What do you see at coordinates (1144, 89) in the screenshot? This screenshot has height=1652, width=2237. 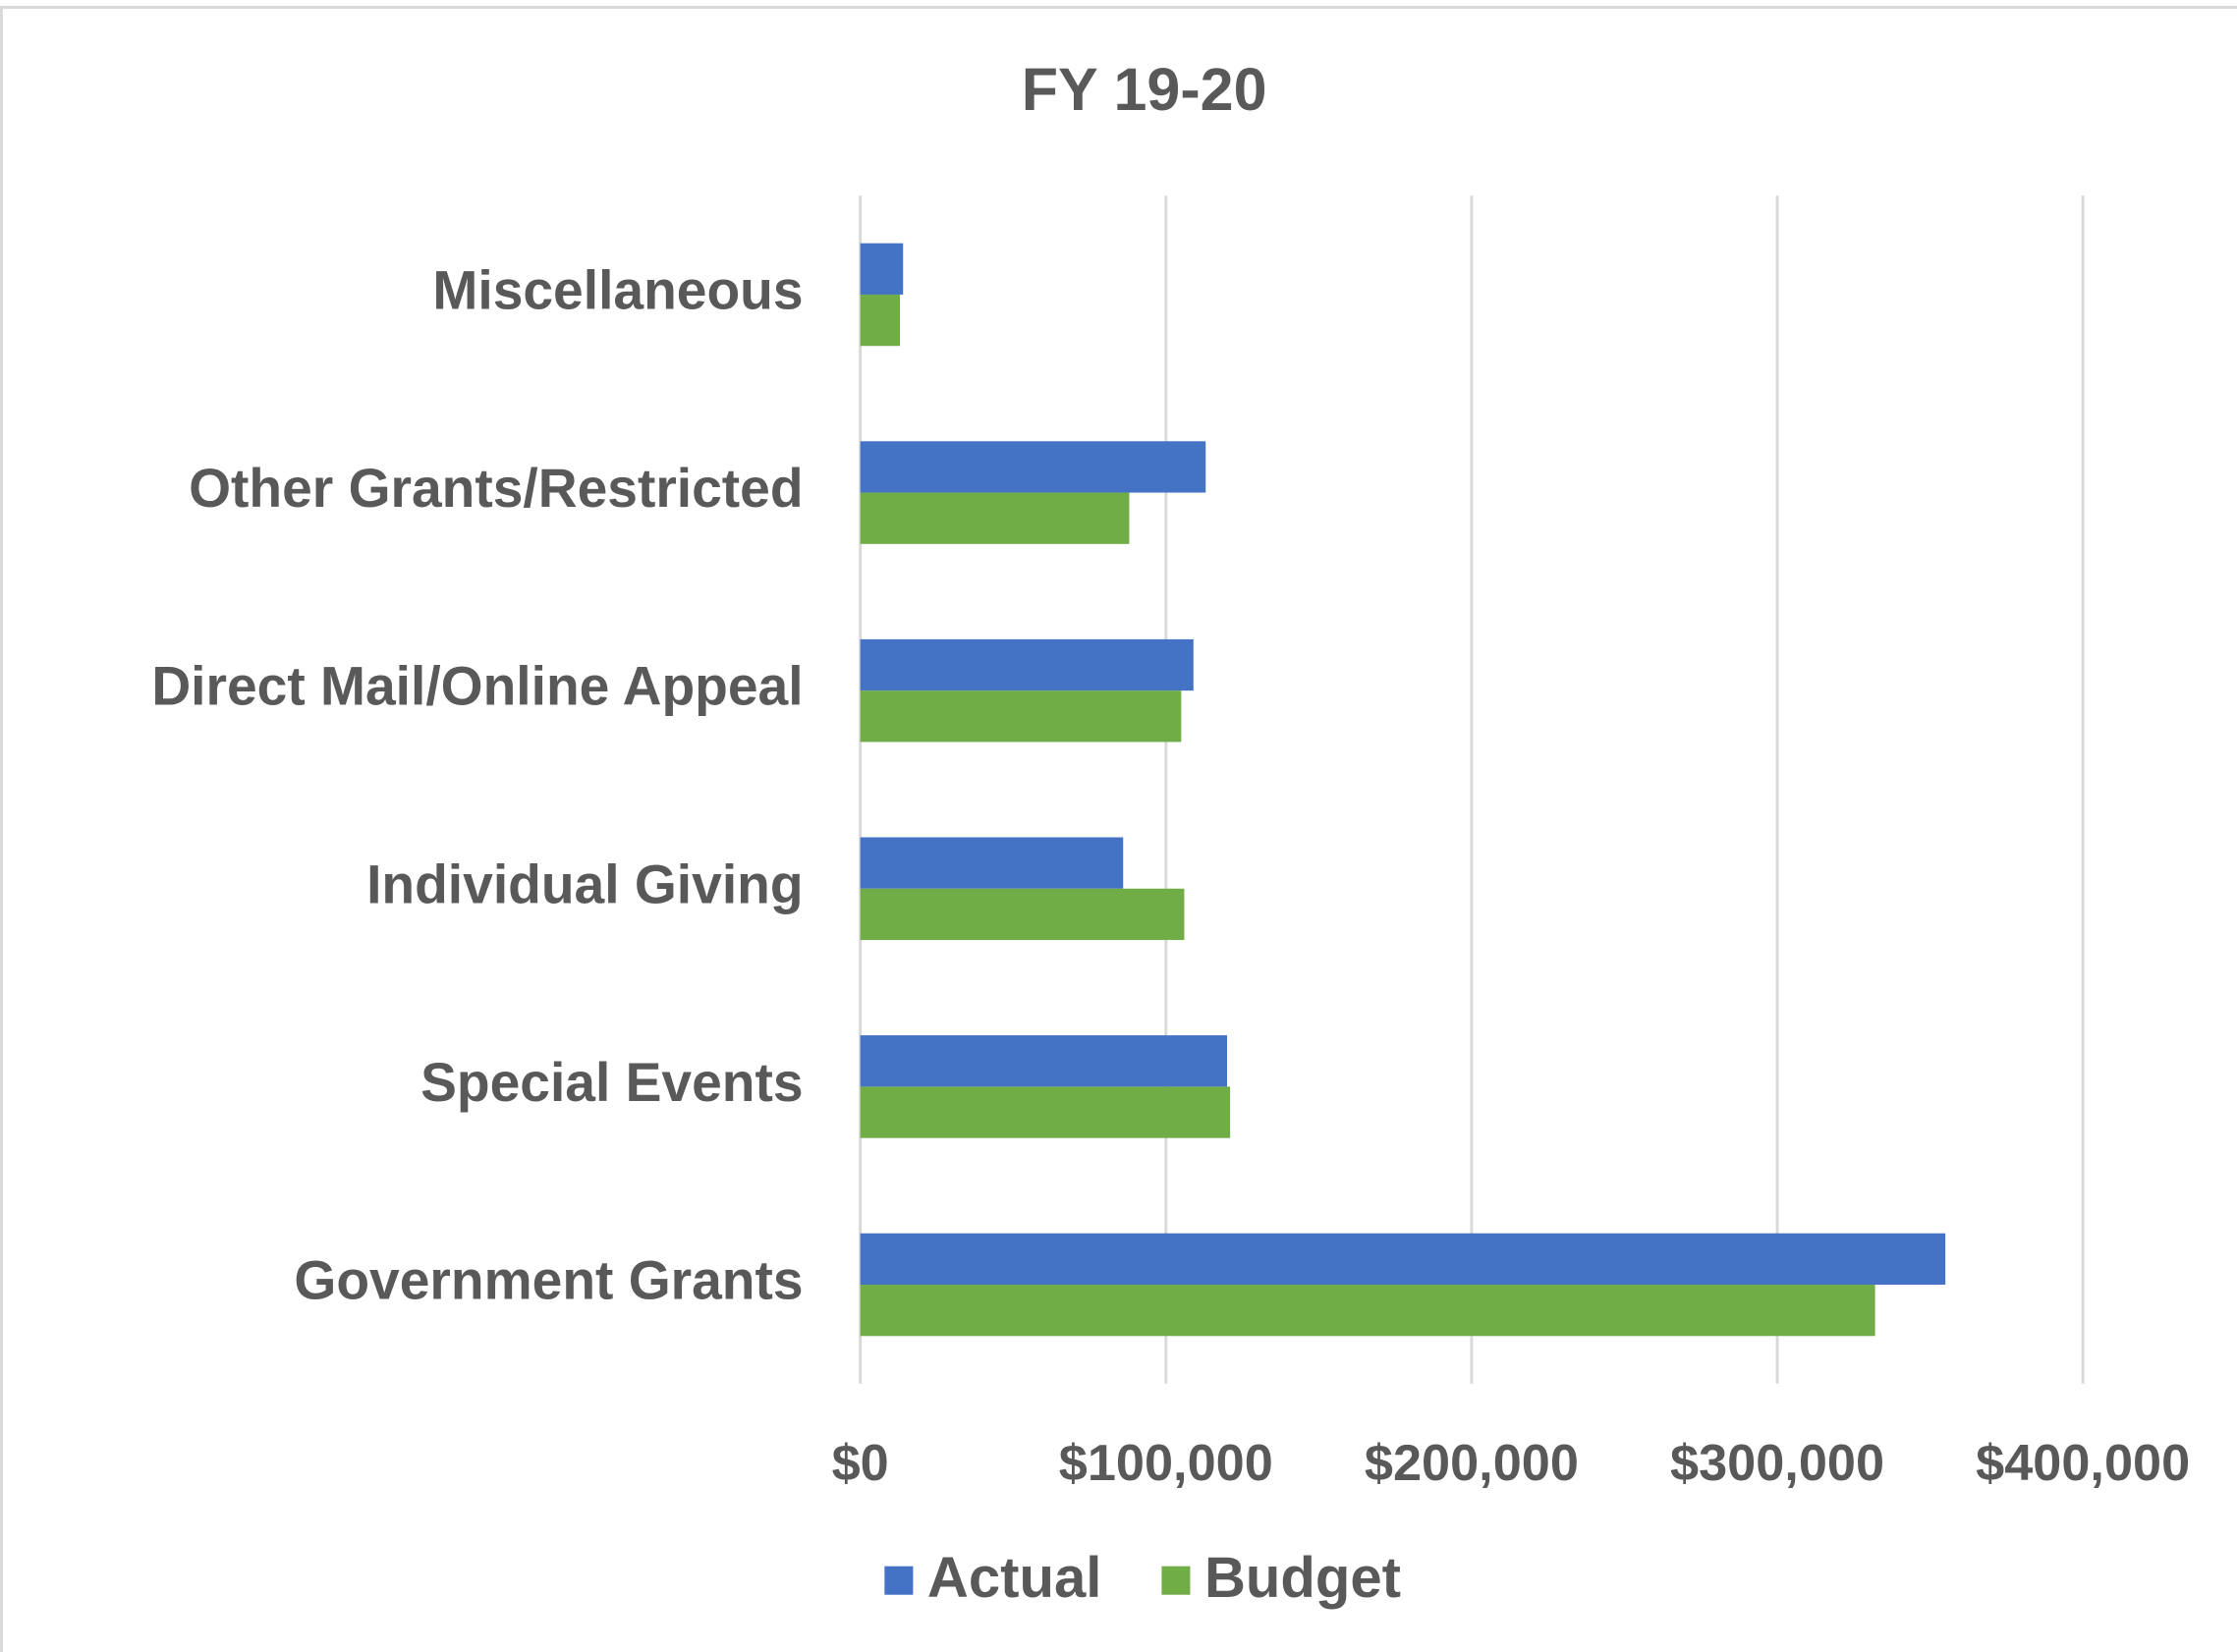 I see `chart-title: FY 19-20` at bounding box center [1144, 89].